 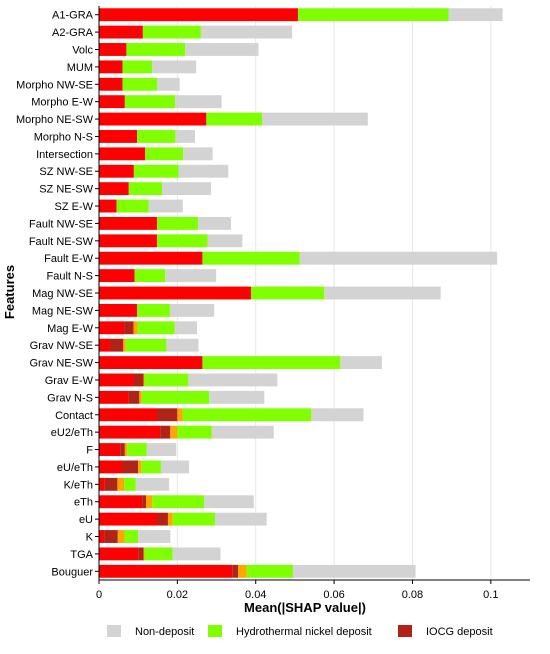 I want to click on legend-label: IOCG deposit, so click(x=459, y=632).